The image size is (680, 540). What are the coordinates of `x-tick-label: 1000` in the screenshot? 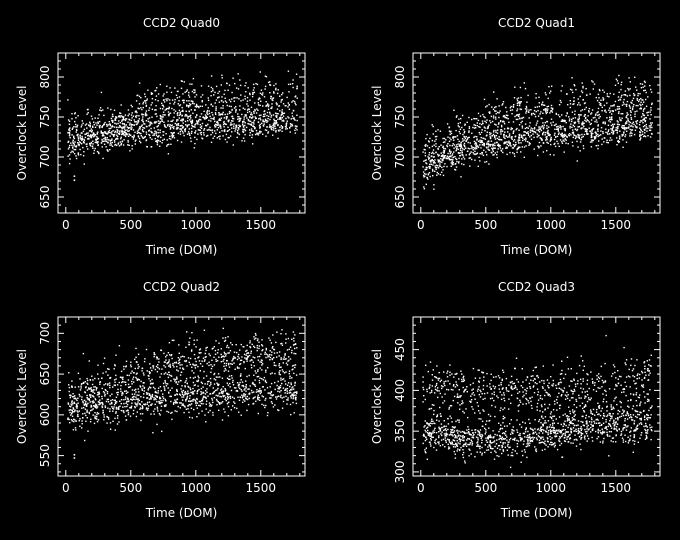 It's located at (551, 225).